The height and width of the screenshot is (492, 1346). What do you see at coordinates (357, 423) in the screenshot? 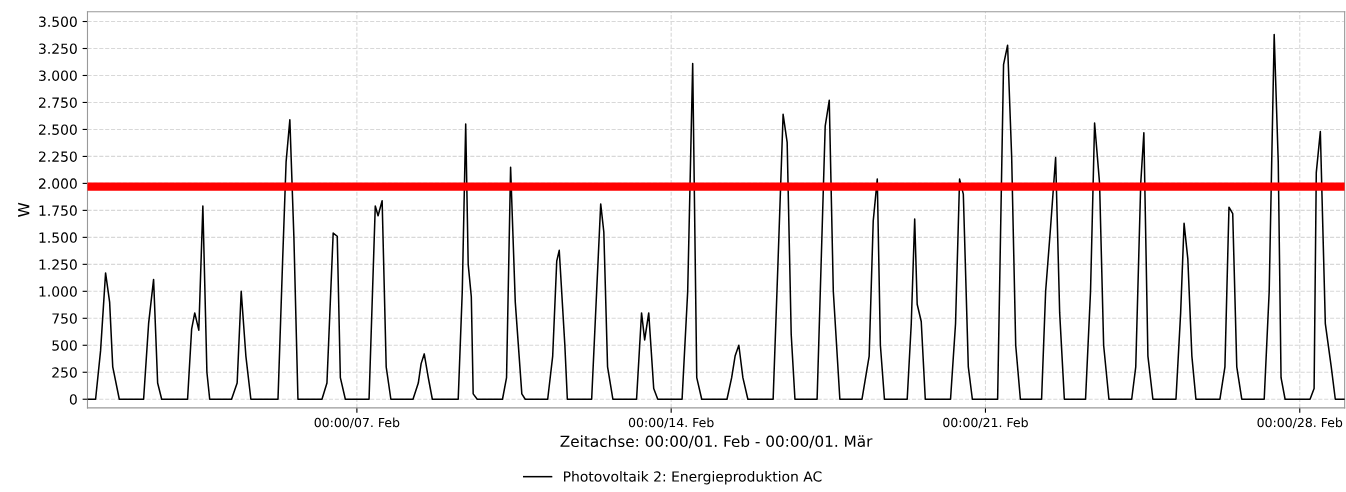
I see `x-tick-label: 00:00/07. Feb` at bounding box center [357, 423].